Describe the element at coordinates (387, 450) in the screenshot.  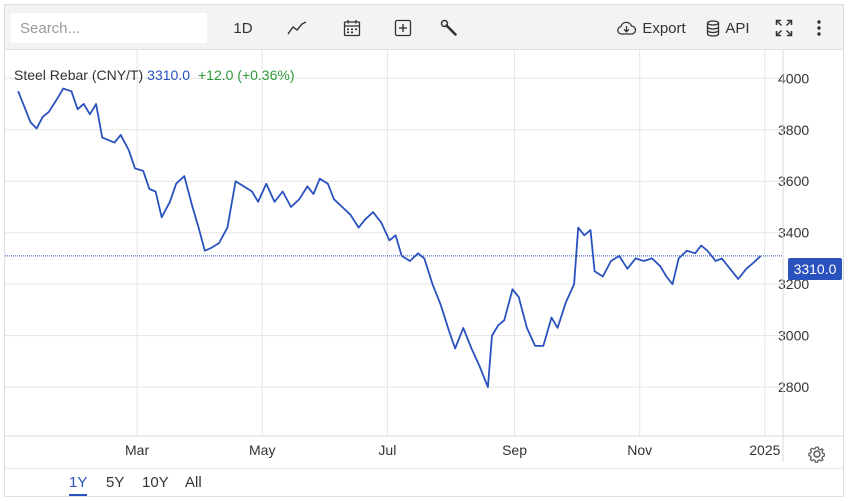
I see `x-tick-label: Jul` at that location.